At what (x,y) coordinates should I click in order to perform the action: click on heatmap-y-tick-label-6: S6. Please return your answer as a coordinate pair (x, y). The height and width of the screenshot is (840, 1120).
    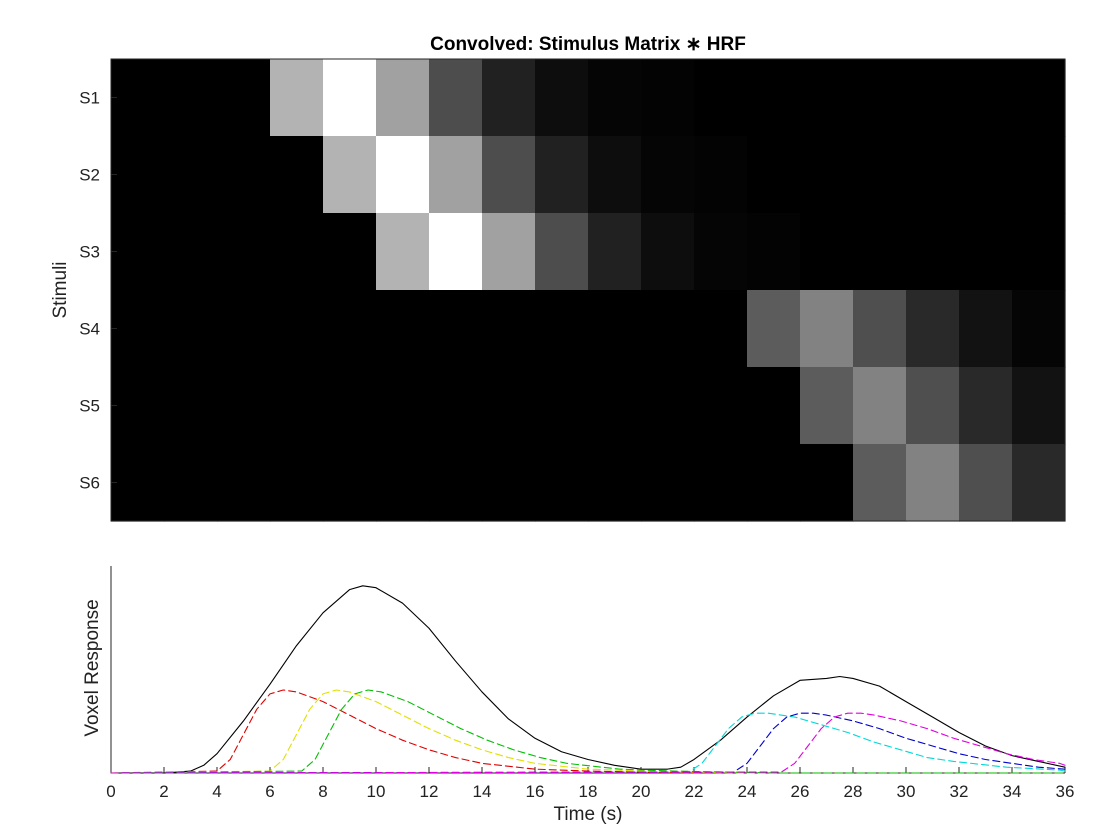
    Looking at the image, I should click on (89, 483).